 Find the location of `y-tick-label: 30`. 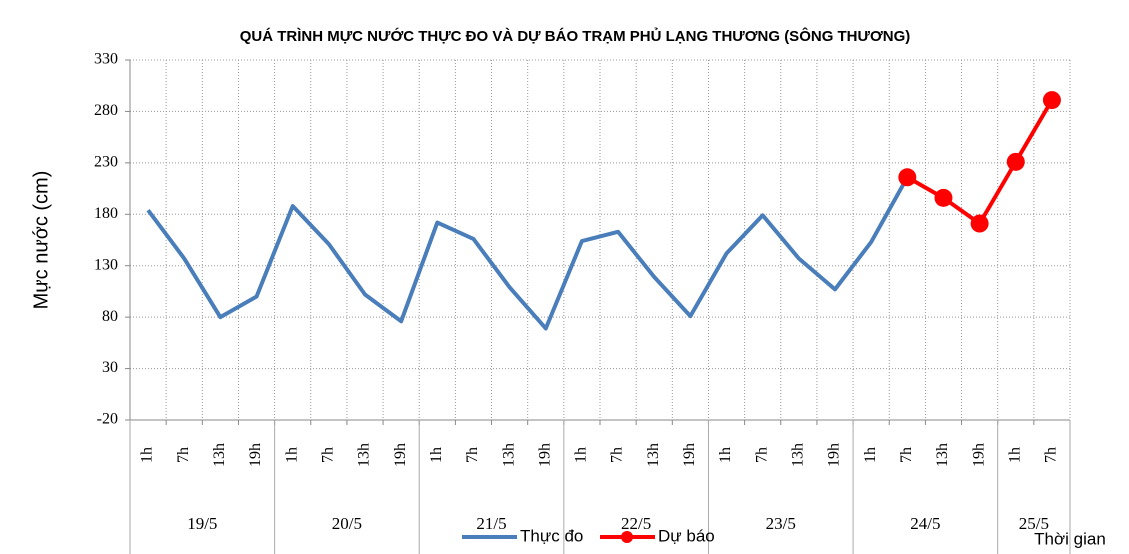

y-tick-label: 30 is located at coordinates (110, 367).